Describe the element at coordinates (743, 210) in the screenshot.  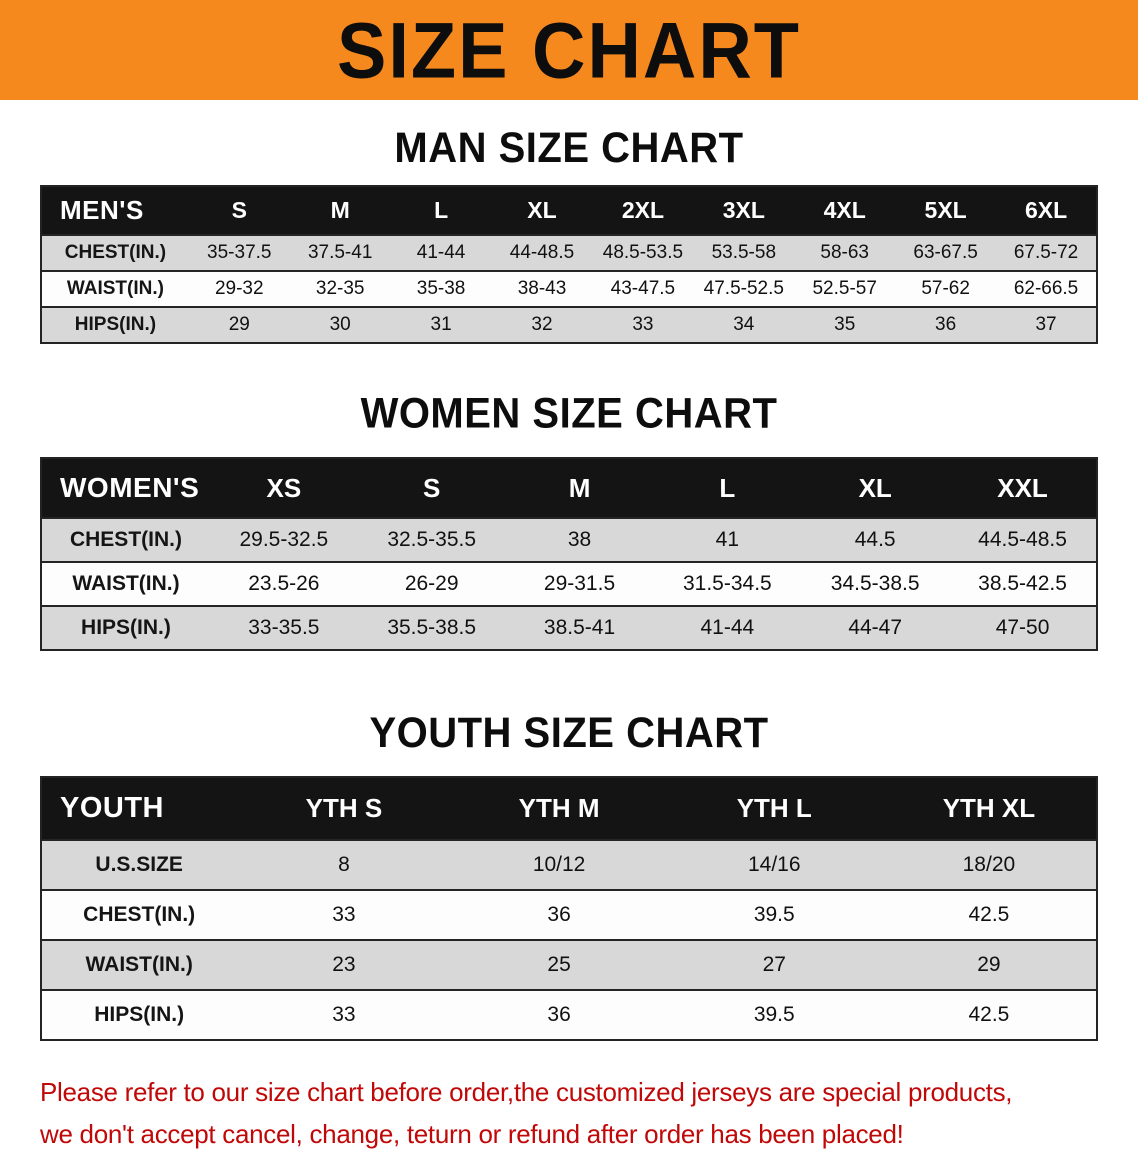
I see `size-header-cell: 3XL` at that location.